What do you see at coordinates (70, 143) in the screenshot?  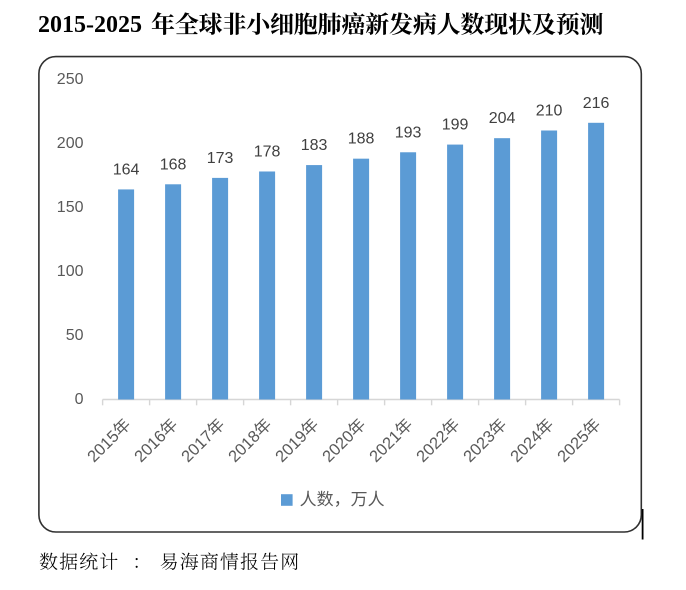 I see `svg-text: 200` at bounding box center [70, 143].